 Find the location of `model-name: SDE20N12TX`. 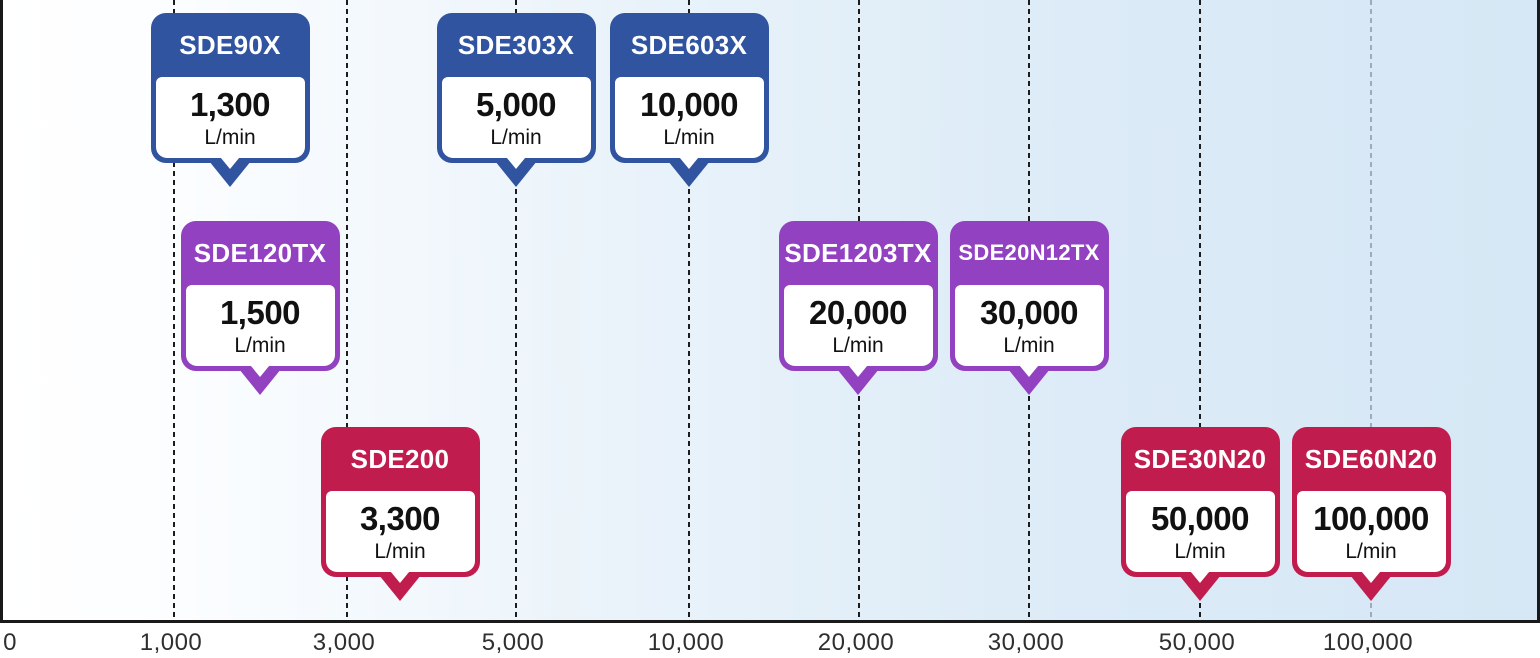

model-name: SDE20N12TX is located at coordinates (1029, 252).